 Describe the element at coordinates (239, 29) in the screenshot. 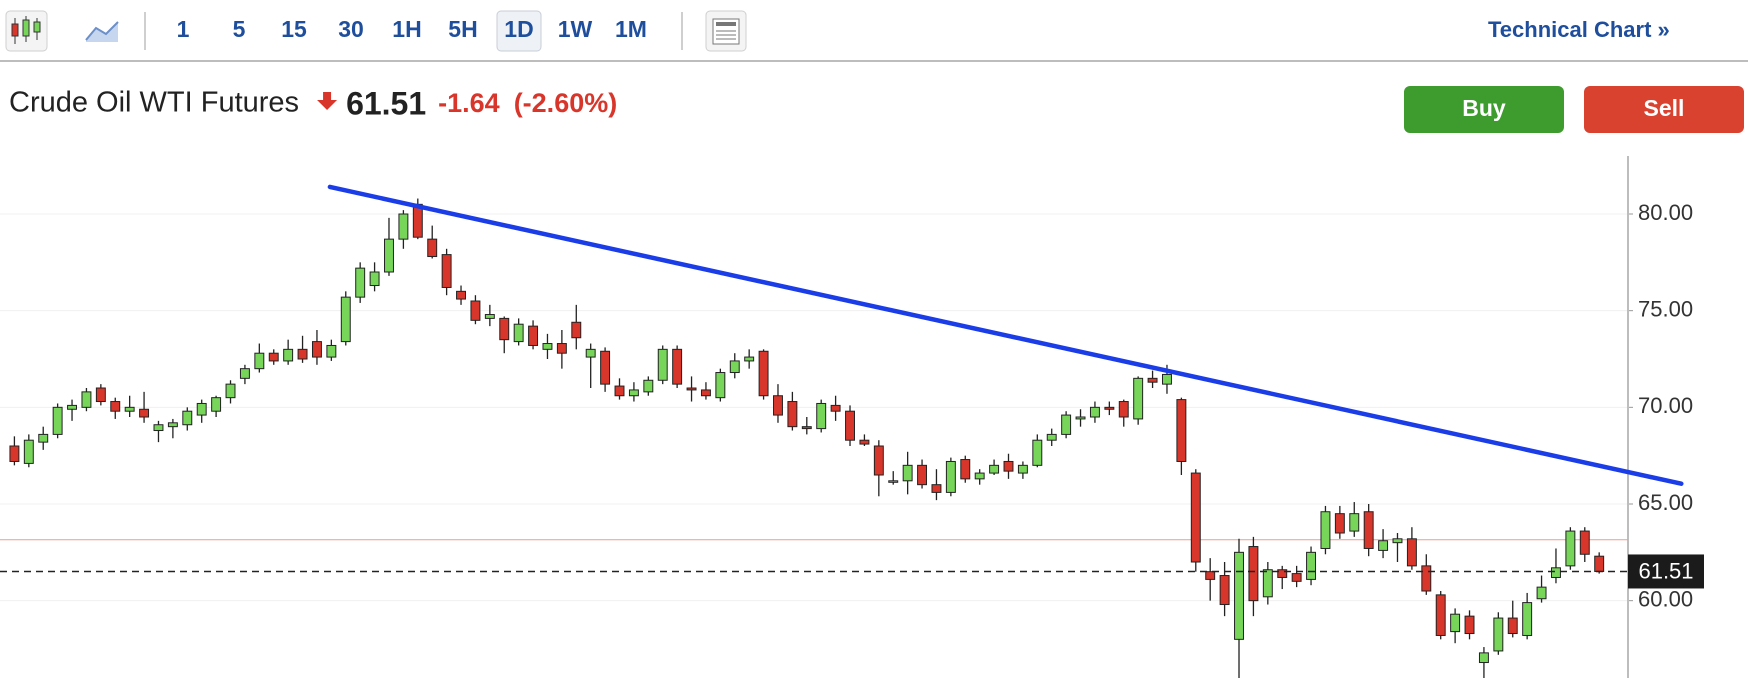

I see `interval-button: 5` at that location.